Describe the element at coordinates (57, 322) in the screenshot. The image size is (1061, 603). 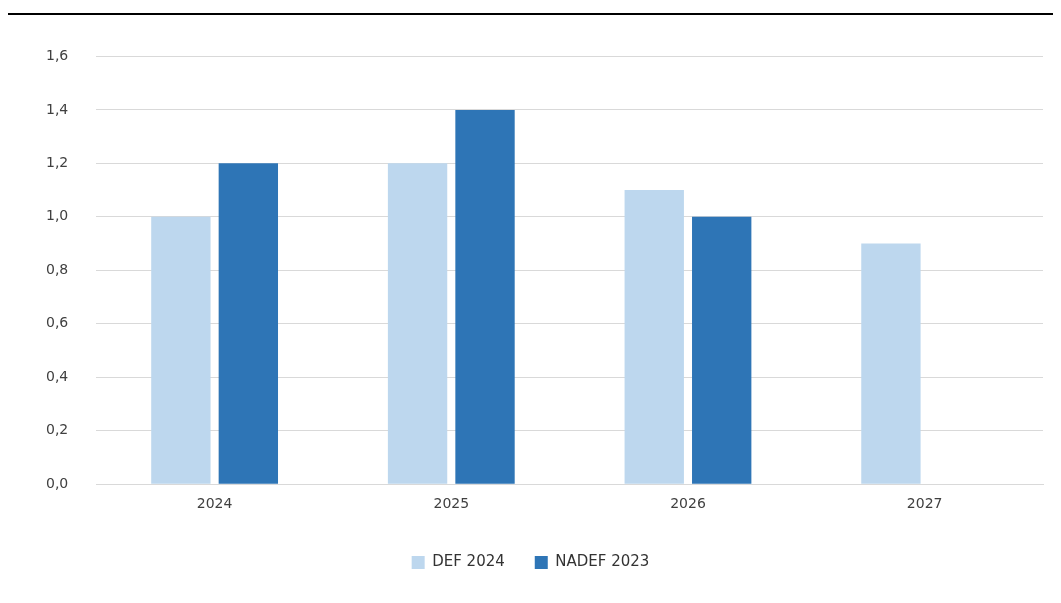
I see `y-tick-label: 0,6` at that location.